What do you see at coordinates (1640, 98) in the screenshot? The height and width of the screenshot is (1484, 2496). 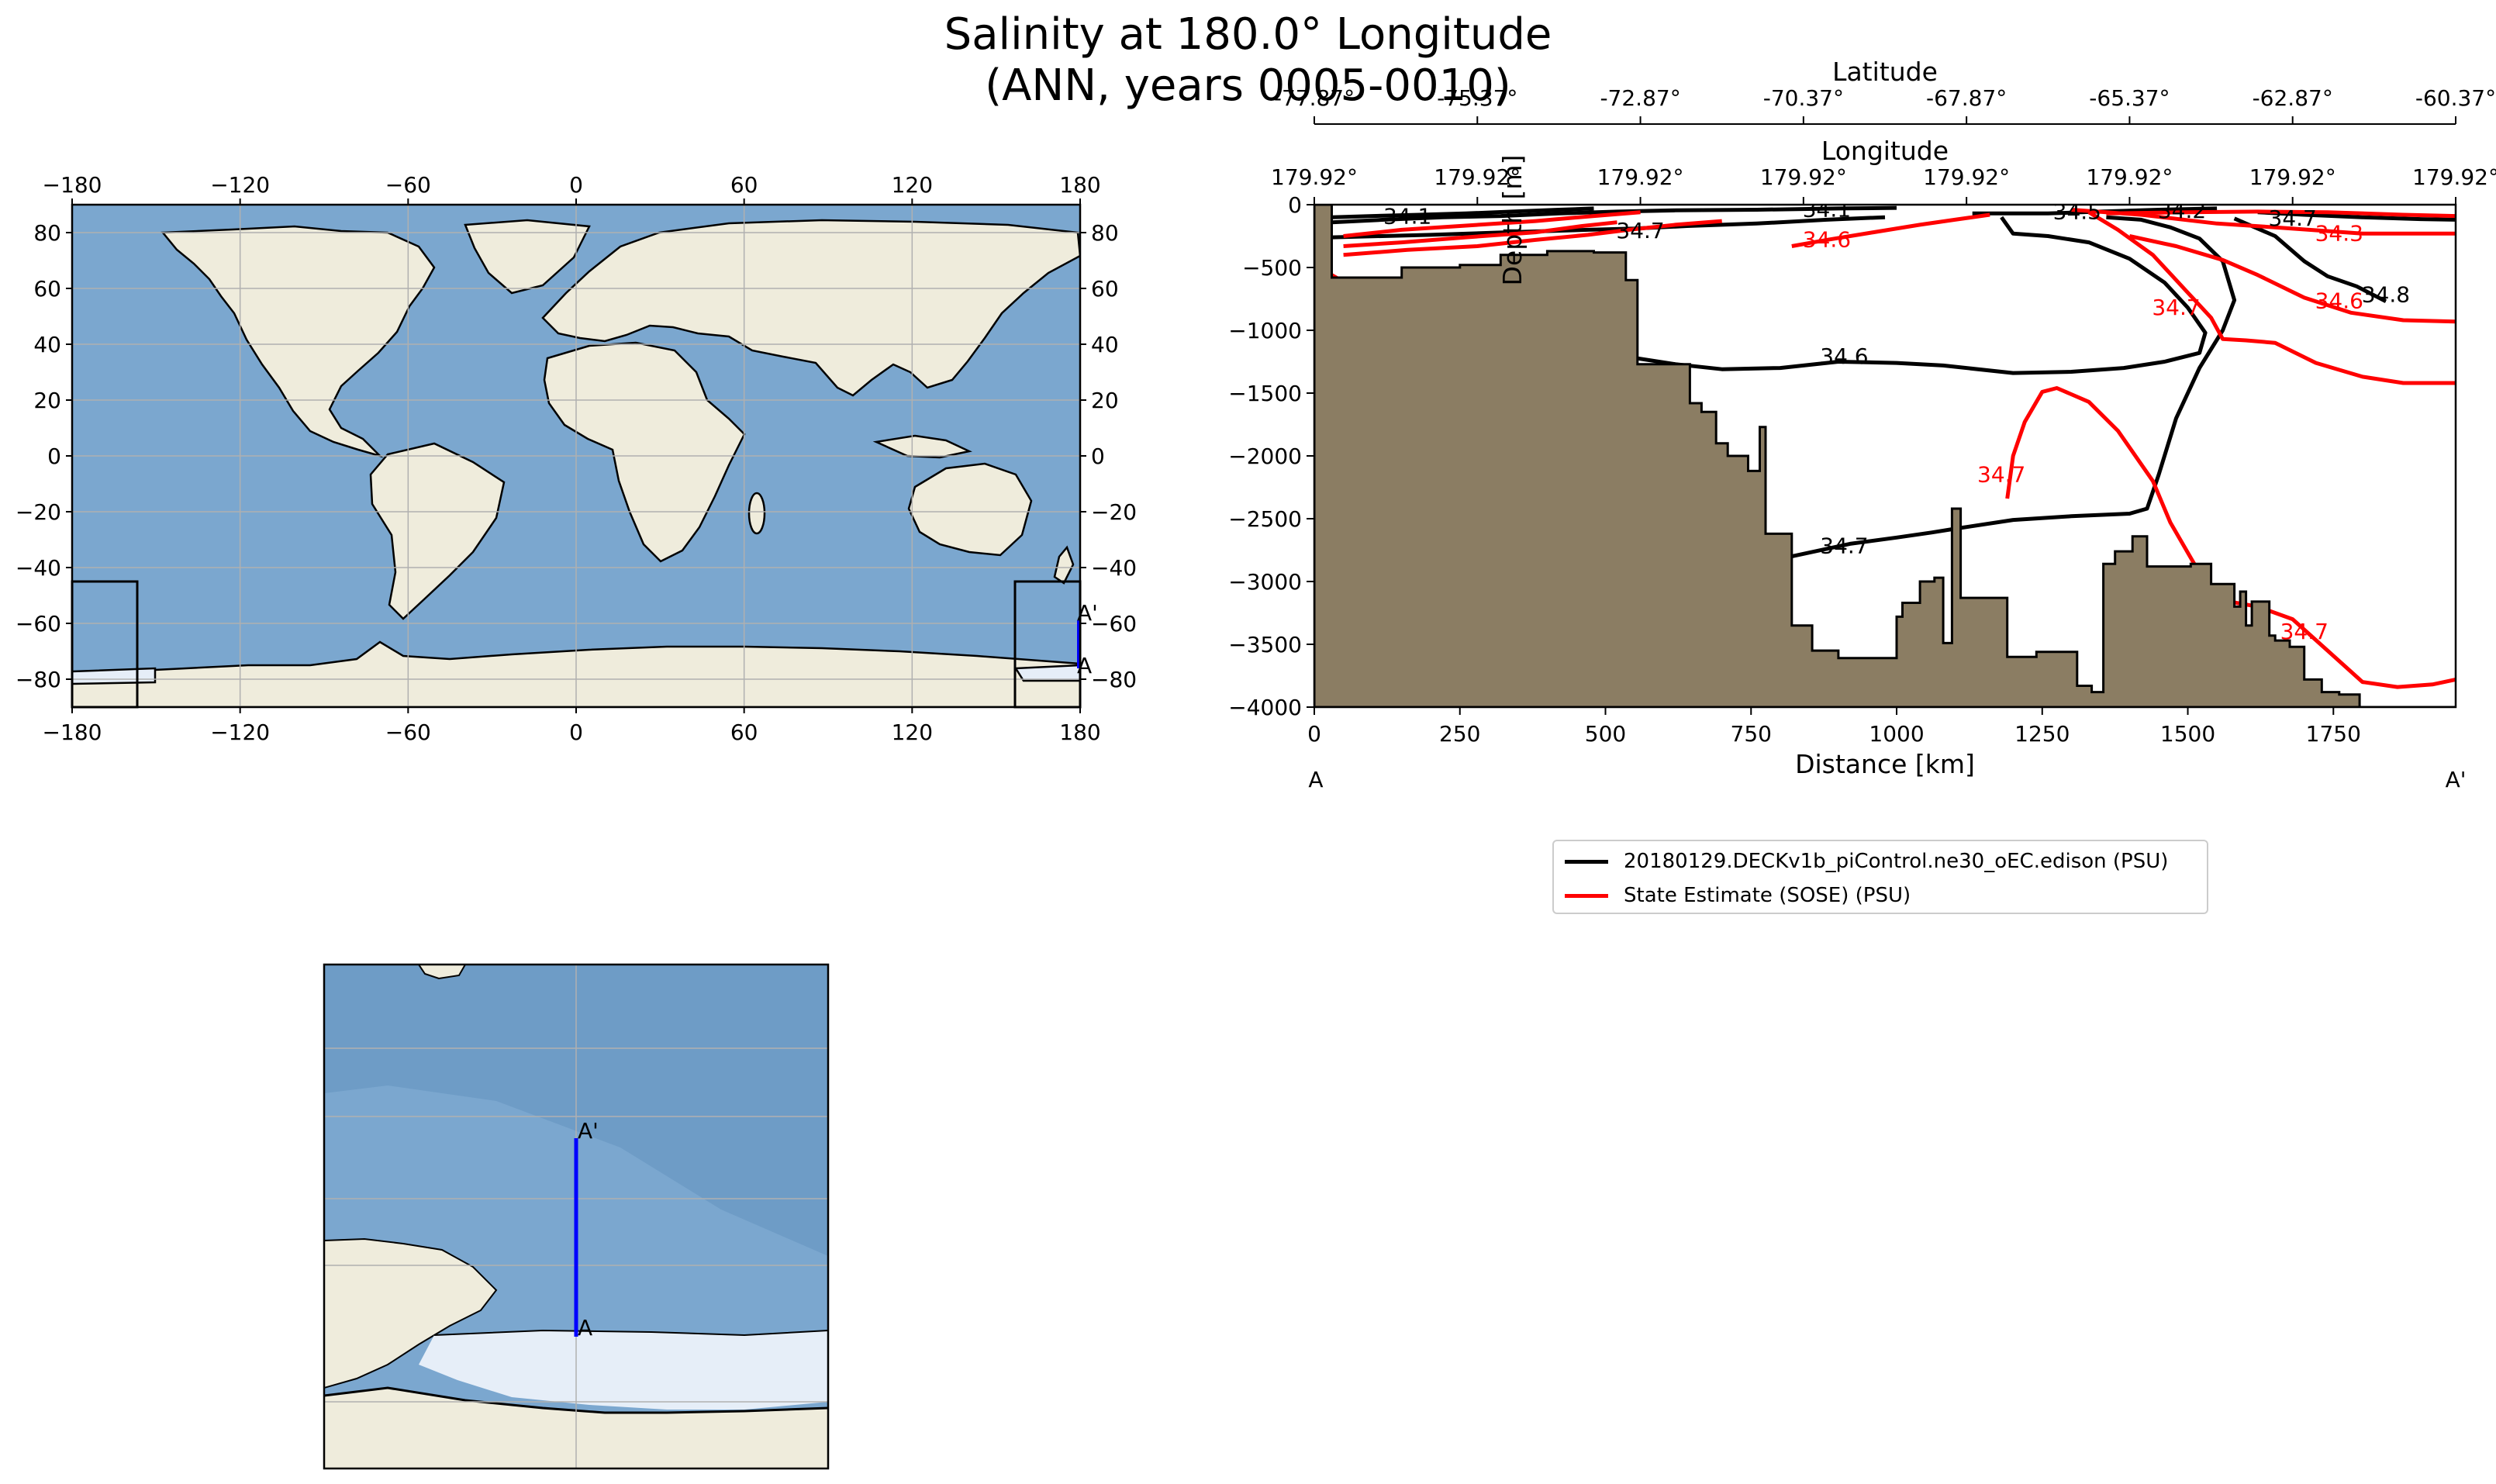 I see `latitude-tick-label: -72.87°` at bounding box center [1640, 98].